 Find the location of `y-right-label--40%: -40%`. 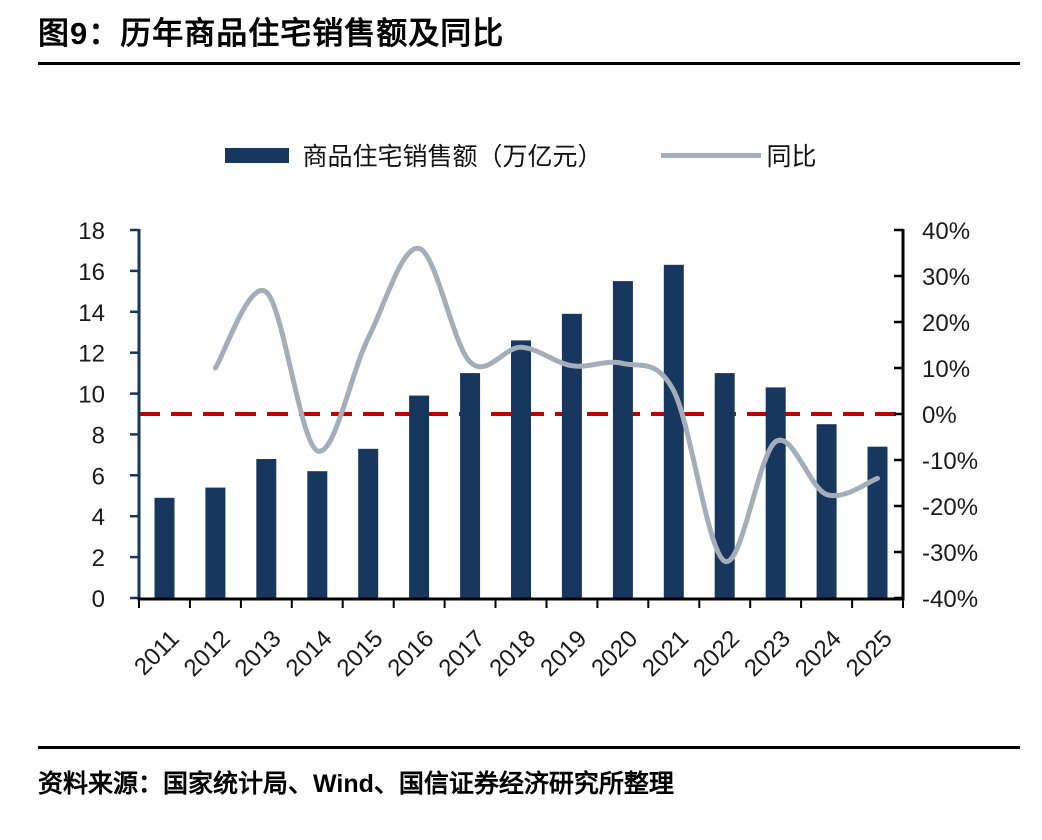

y-right-label--40%: -40% is located at coordinates (950, 599).